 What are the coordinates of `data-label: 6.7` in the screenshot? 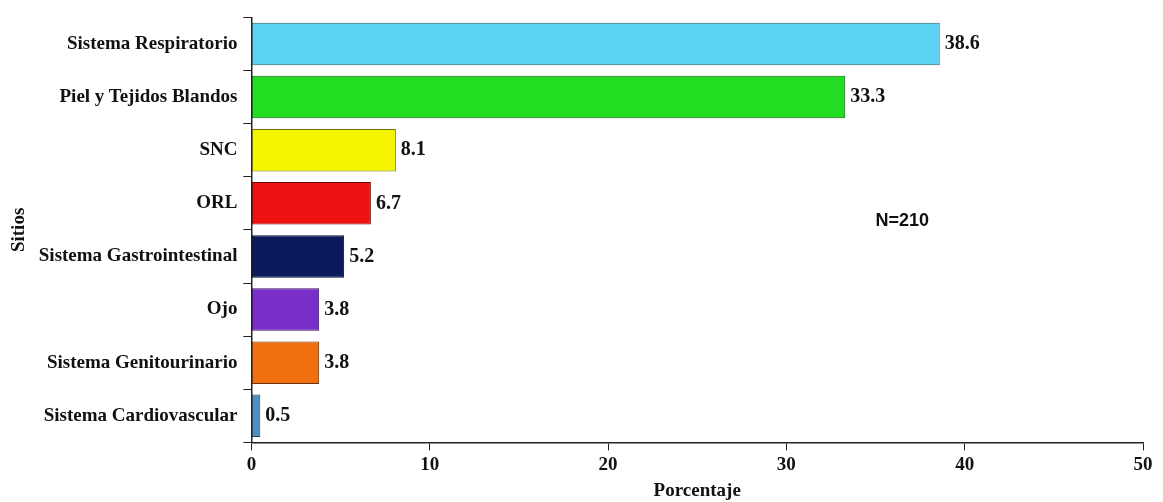 It's located at (388, 201).